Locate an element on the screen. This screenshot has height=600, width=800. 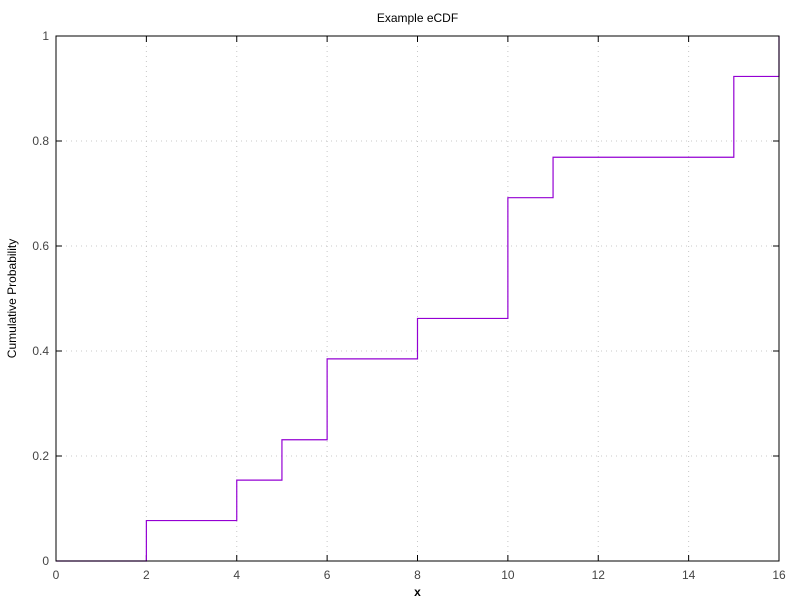
y-tick-label: 0 is located at coordinates (45, 561).